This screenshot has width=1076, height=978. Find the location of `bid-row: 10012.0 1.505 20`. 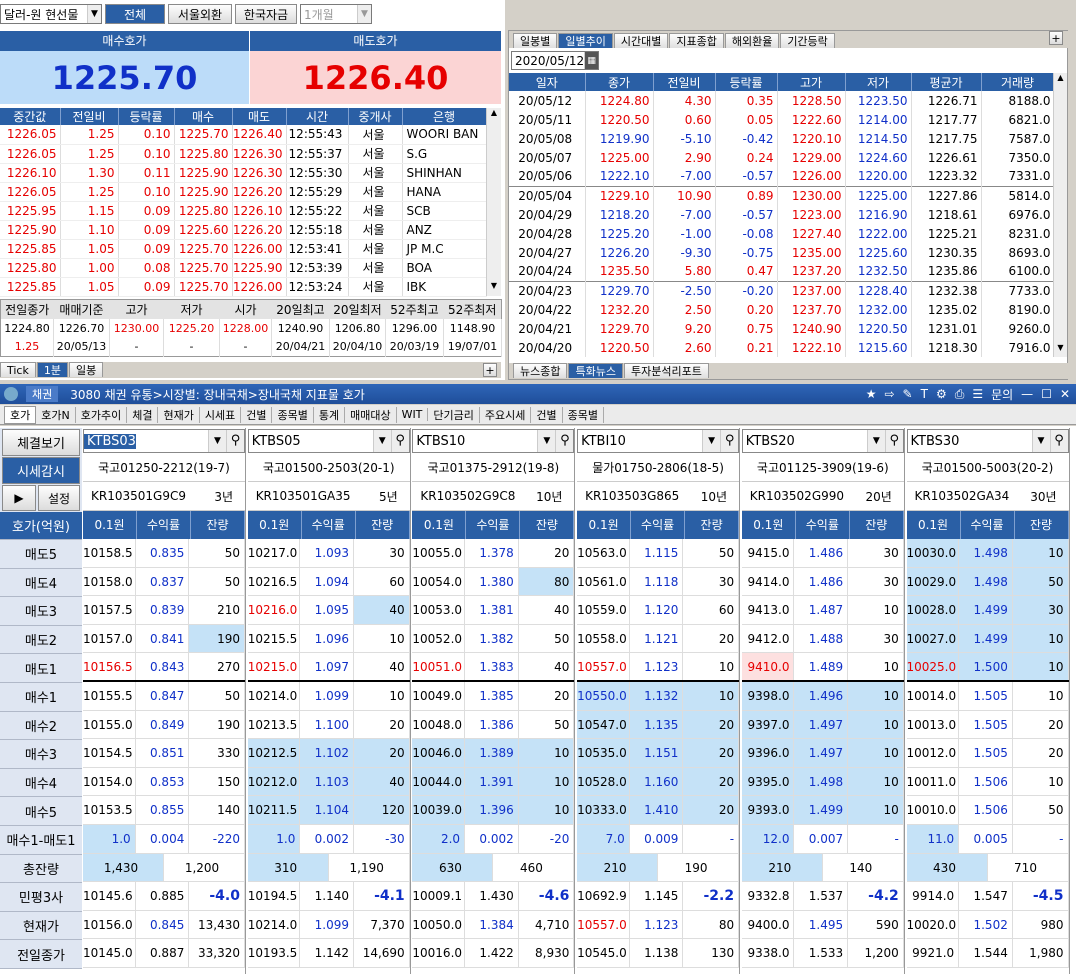

bid-row: 10012.0 1.505 20 is located at coordinates (987, 753).